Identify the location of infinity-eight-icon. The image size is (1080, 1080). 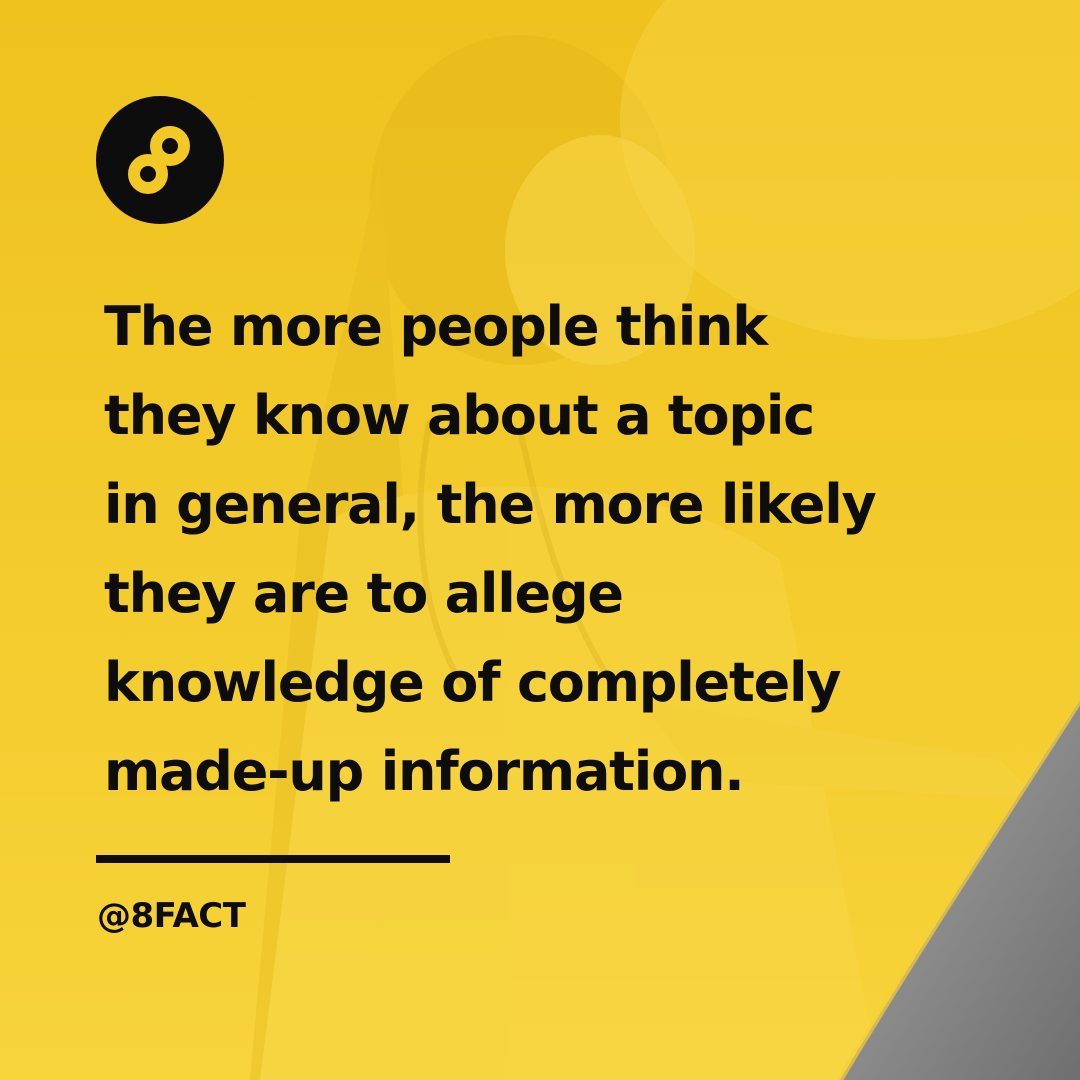
(160, 160).